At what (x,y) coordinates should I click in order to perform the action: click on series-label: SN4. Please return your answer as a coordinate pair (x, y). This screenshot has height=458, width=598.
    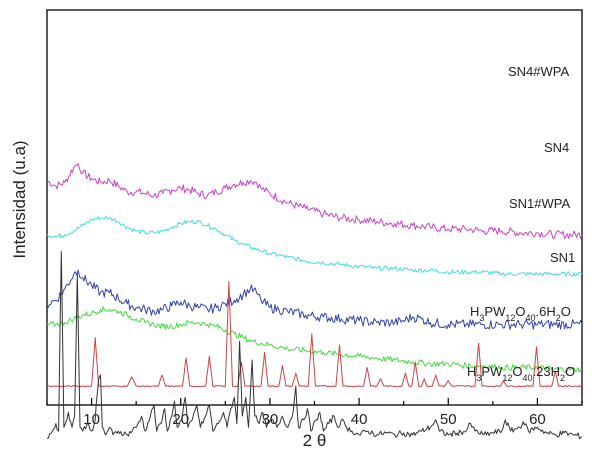
    Looking at the image, I should click on (556, 147).